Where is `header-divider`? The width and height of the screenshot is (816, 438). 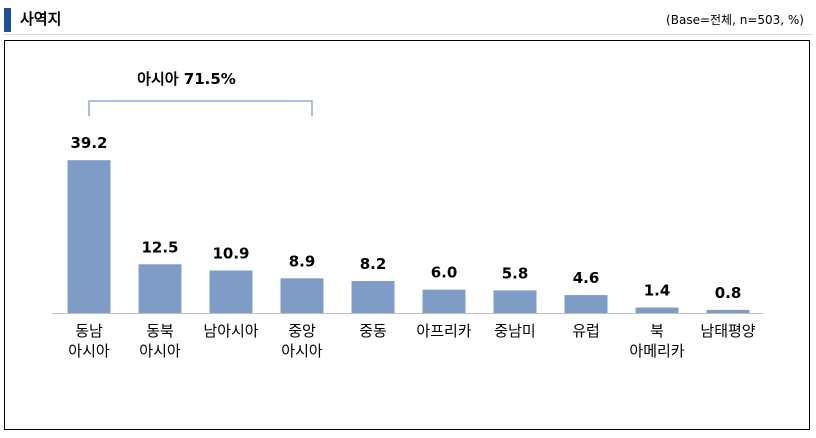 header-divider is located at coordinates (408, 34).